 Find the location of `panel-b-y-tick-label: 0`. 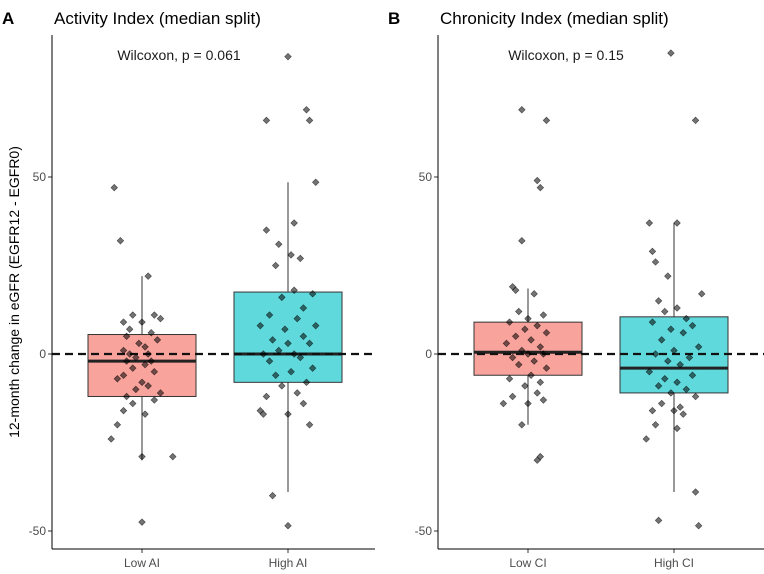

panel-b-y-tick-label: 0 is located at coordinates (428, 354).